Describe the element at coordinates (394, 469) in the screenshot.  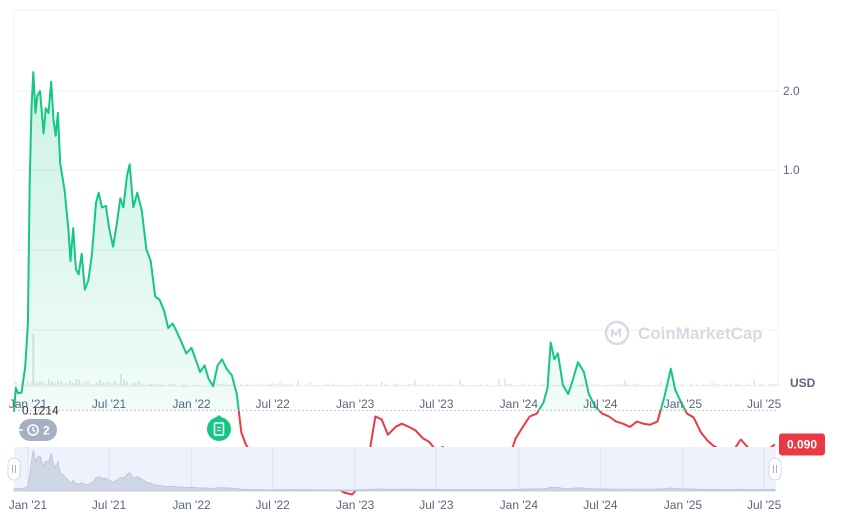
I see `range-navigator` at that location.